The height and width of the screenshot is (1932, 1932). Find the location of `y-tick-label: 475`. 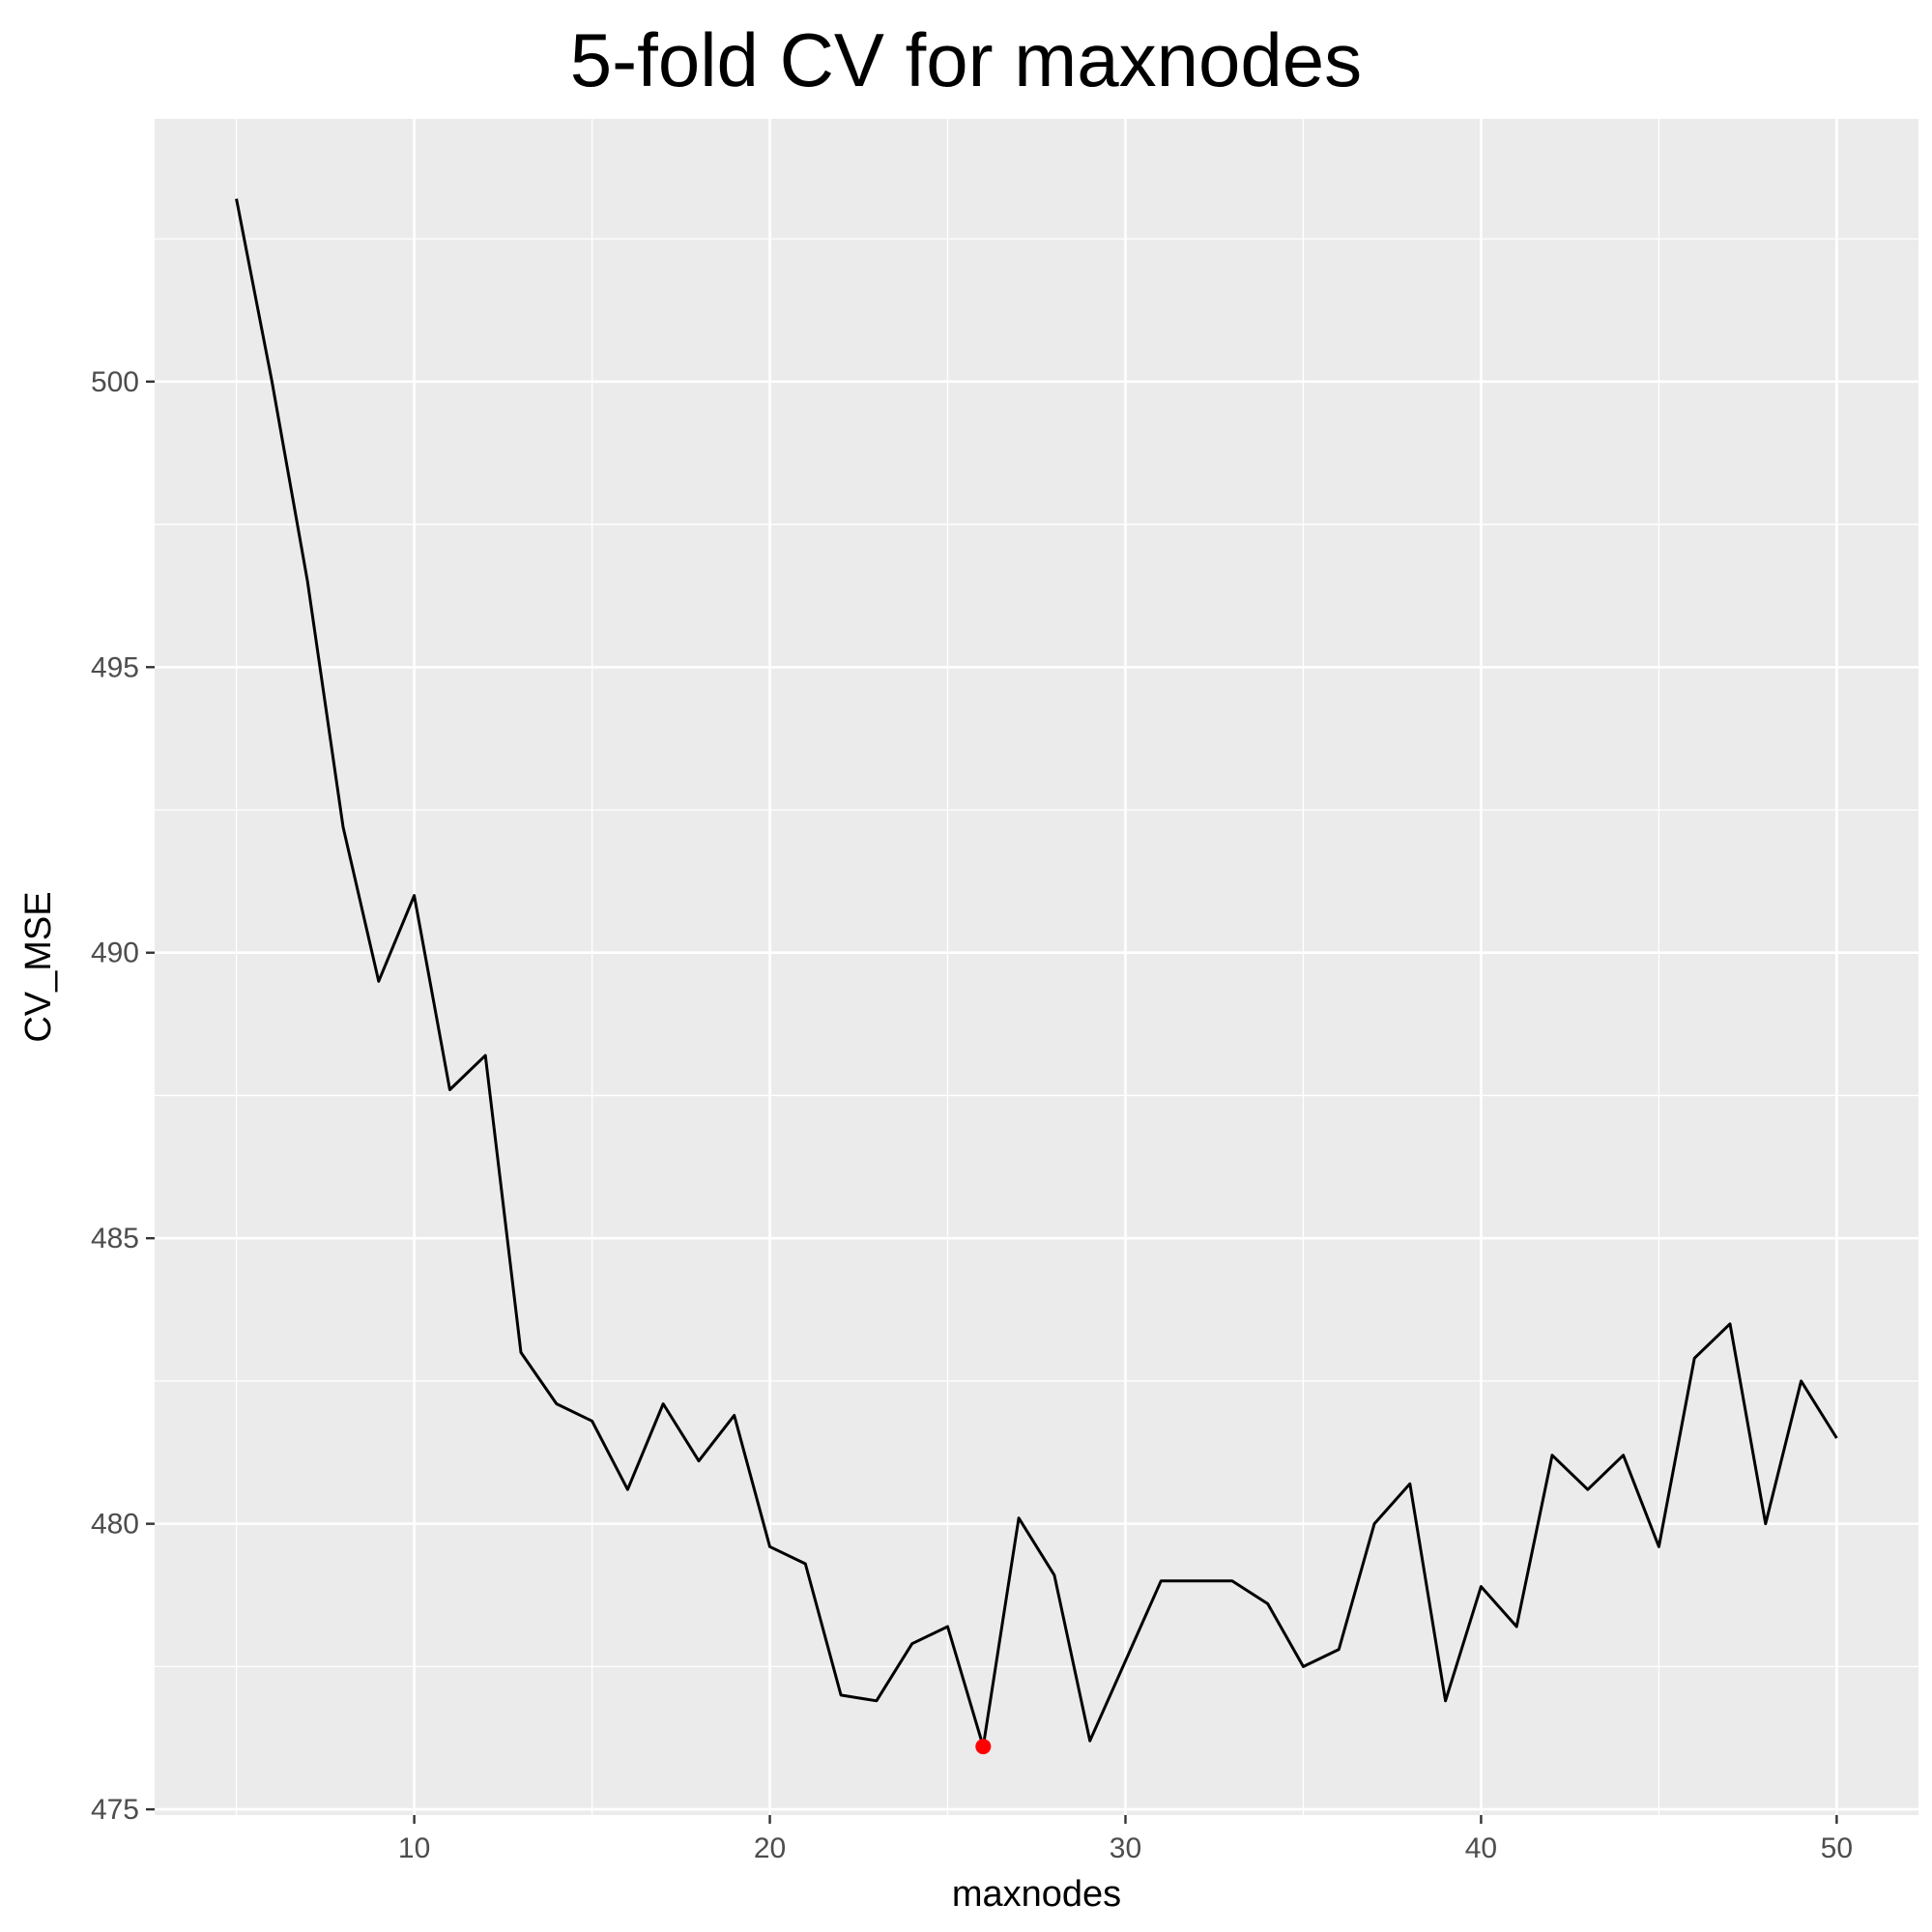

y-tick-label: 475 is located at coordinates (115, 1810).